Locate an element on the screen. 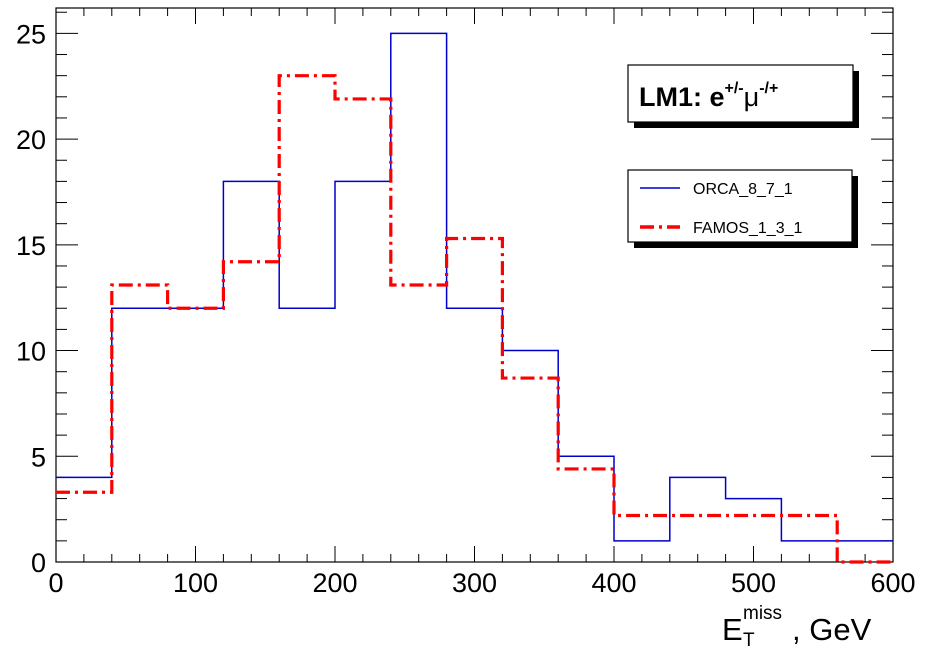  y-tick-label: 15 is located at coordinates (31, 246).